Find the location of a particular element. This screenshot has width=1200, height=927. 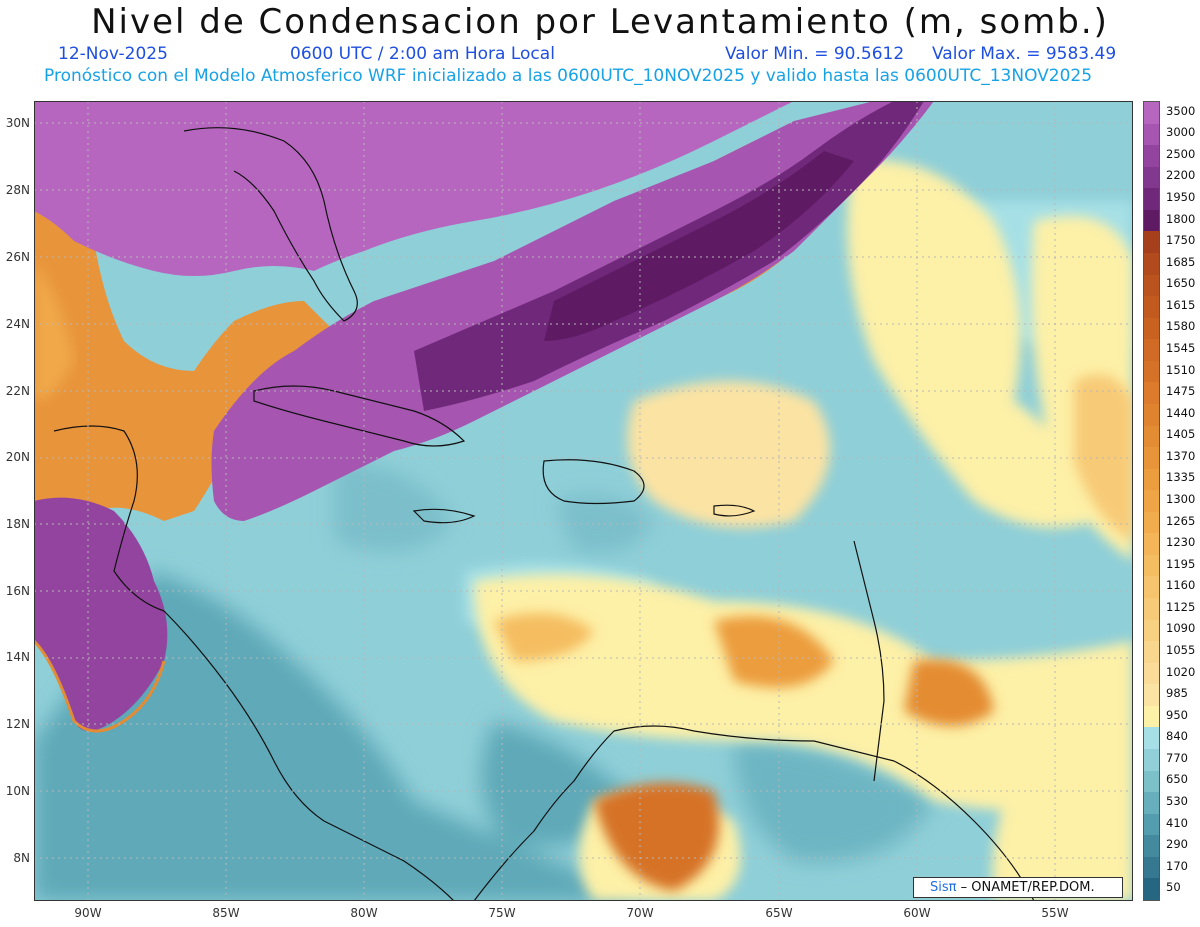

legend-level-label: 1230 is located at coordinates (1181, 542).